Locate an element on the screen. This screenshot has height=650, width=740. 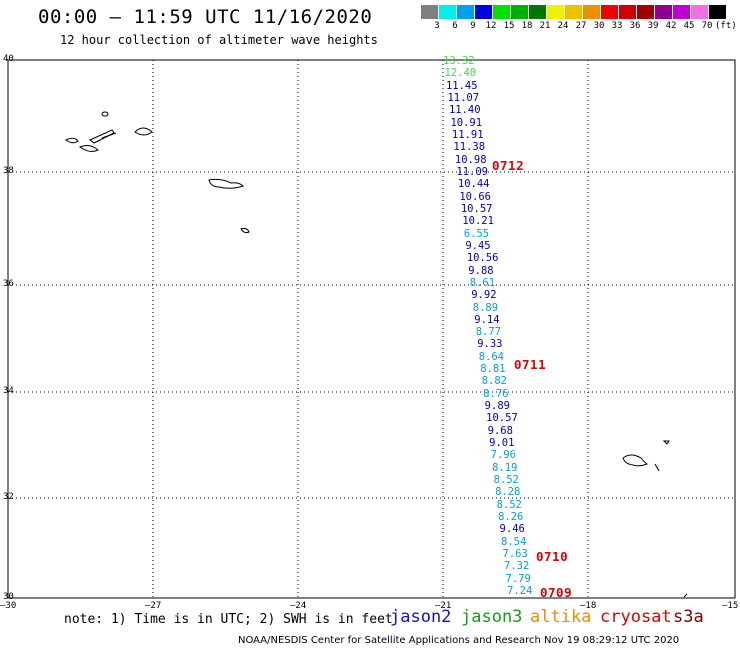
lat-tick-label: 38 is located at coordinates (8, 171).